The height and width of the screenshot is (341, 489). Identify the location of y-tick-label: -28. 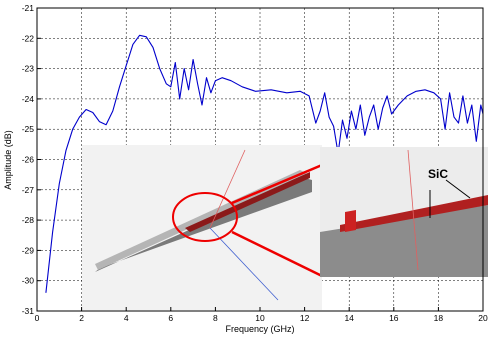
(28, 220).